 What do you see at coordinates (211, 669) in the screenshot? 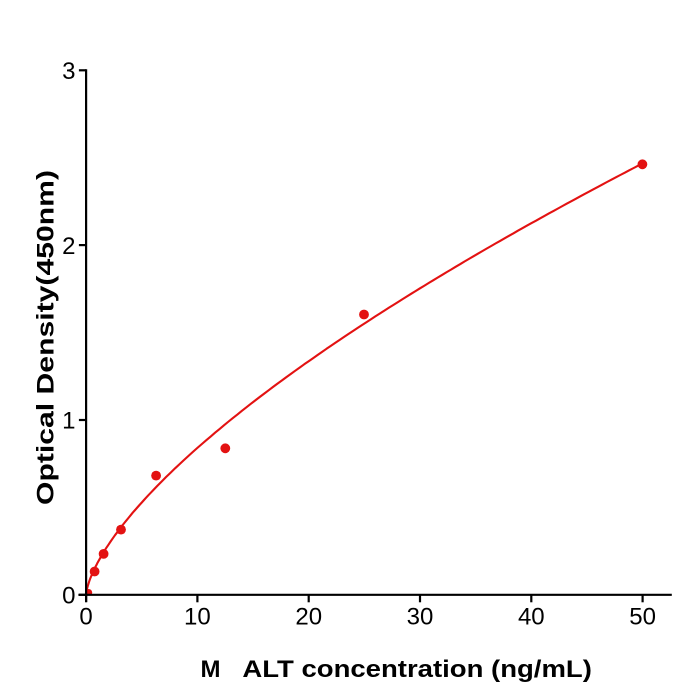
I see `svg-text: M` at bounding box center [211, 669].